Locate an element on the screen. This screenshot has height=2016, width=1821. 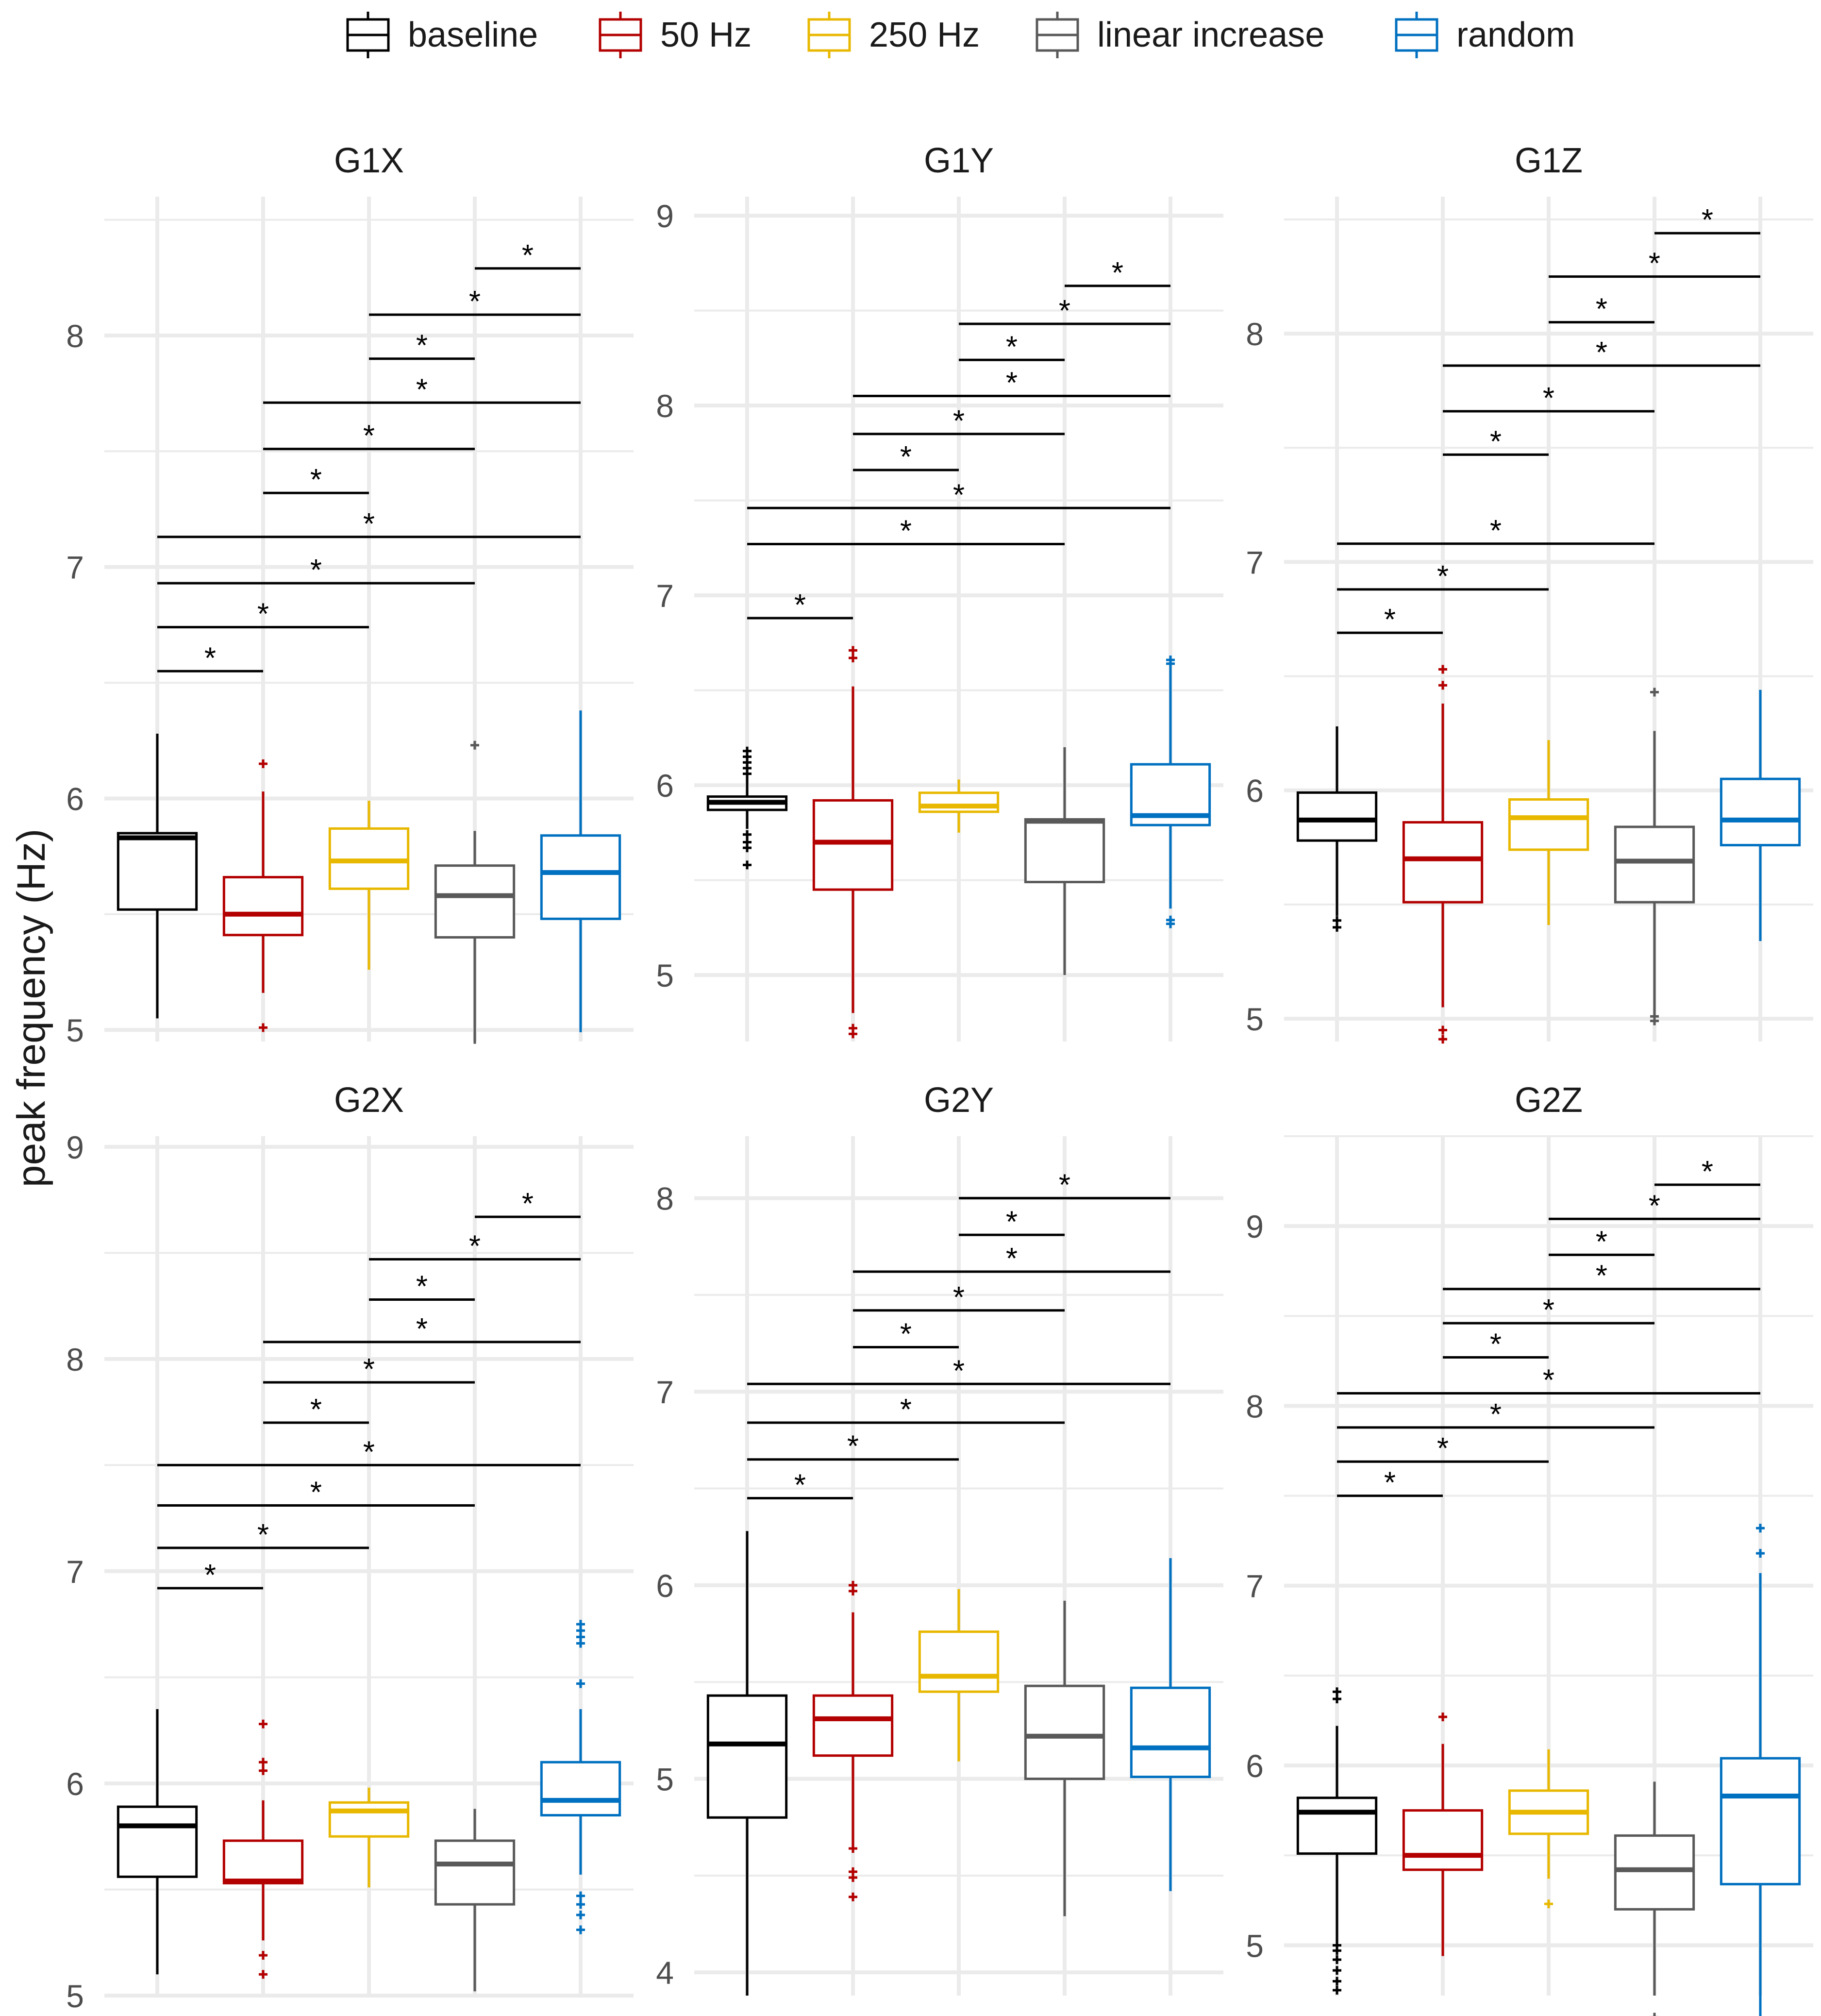
legend-item: random is located at coordinates (1484, 35).